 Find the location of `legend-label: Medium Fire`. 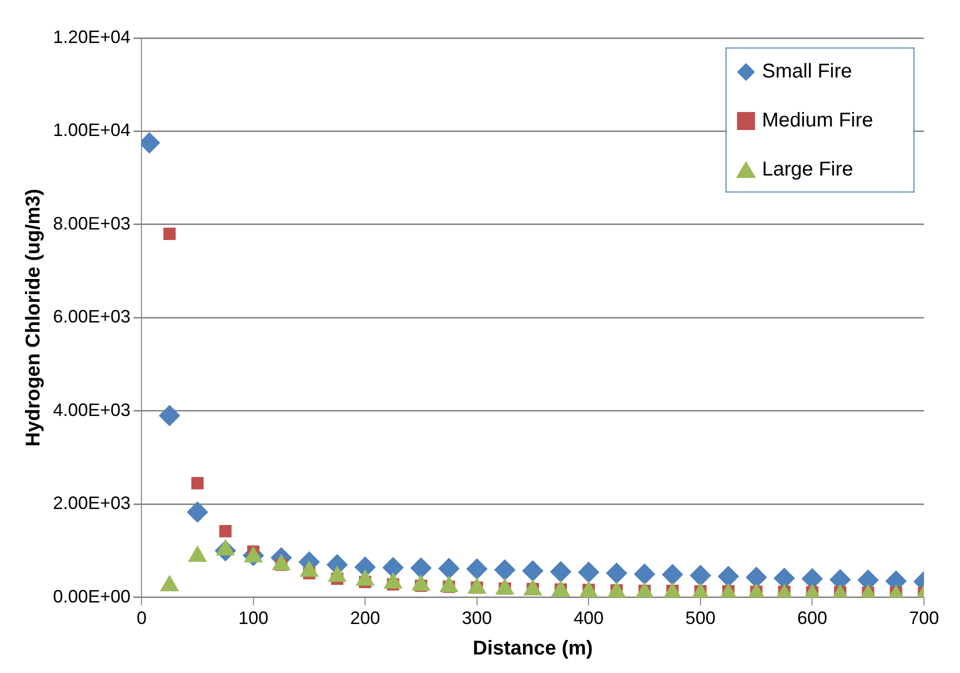

legend-label: Medium Fire is located at coordinates (818, 121).